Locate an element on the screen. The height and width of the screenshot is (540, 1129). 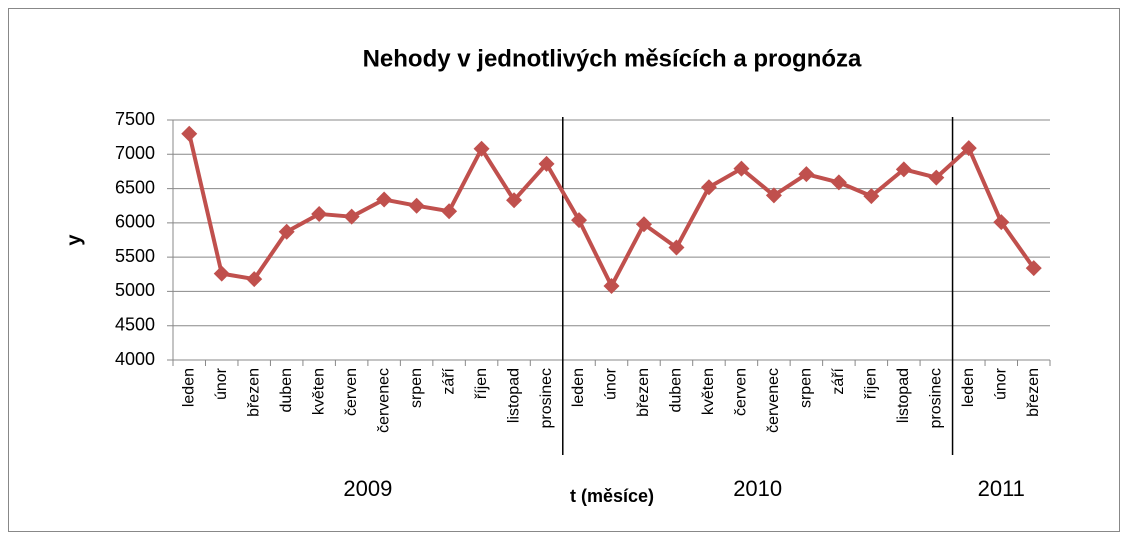
y-tick-label: 5000 is located at coordinates (135, 290).